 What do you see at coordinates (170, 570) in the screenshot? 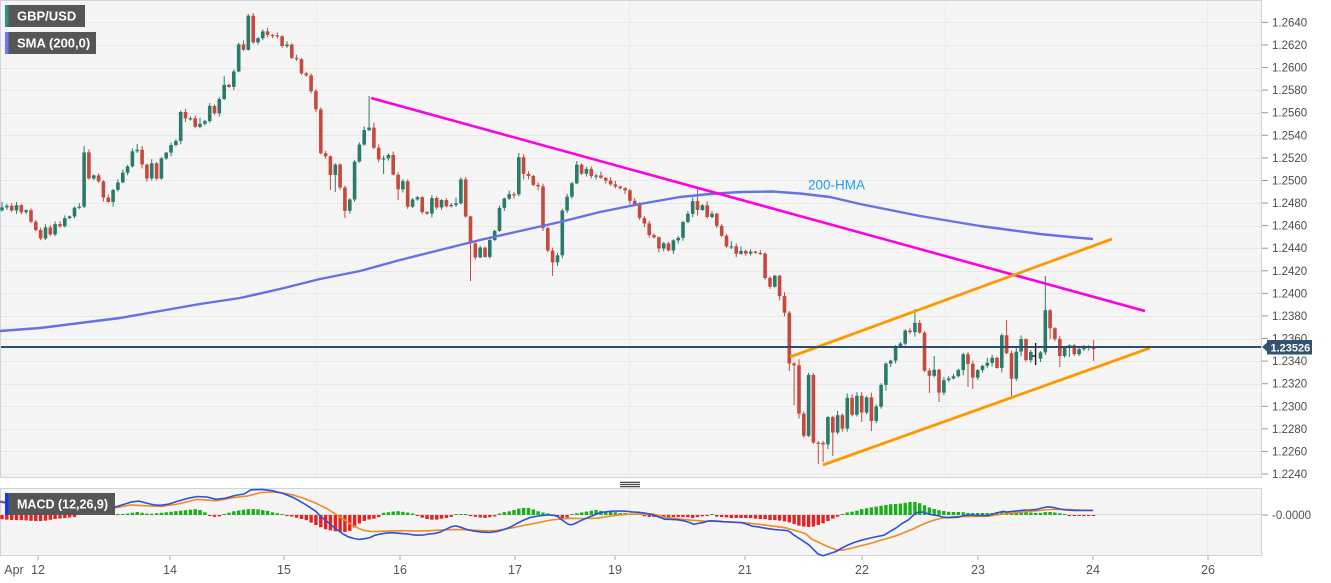
I see `svg-text: 14` at bounding box center [170, 570].